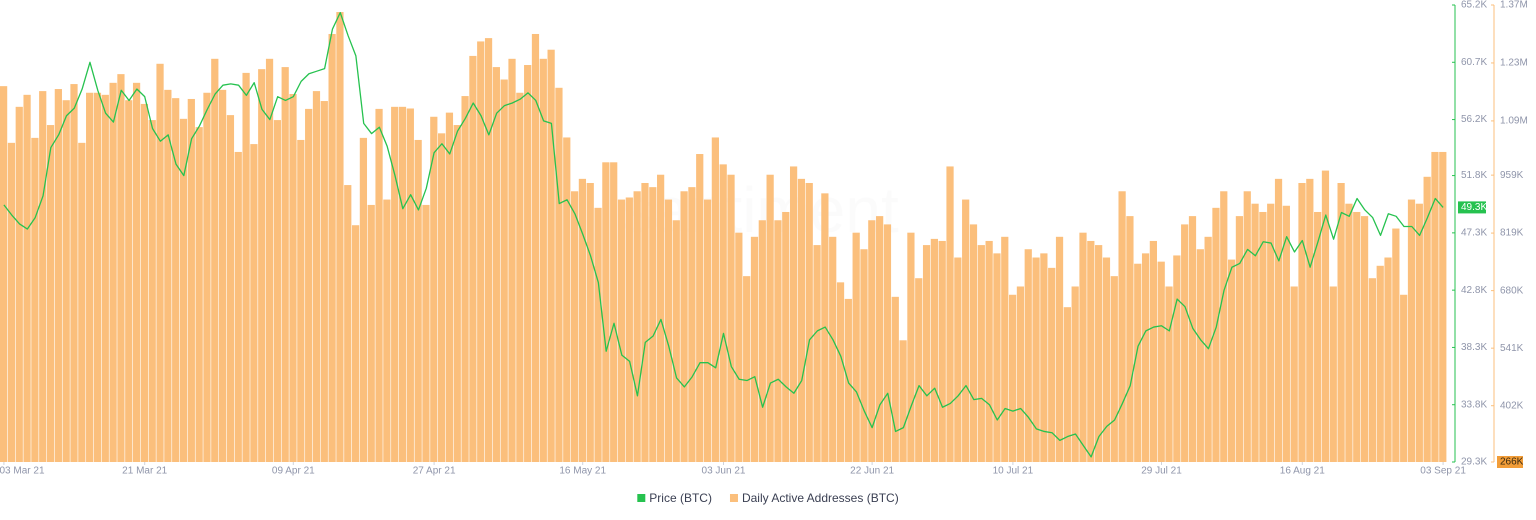 Image resolution: width=1536 pixels, height=520 pixels. Describe the element at coordinates (1514, 63) in the screenshot. I see `y2-tick-label: 1.23M` at that location.